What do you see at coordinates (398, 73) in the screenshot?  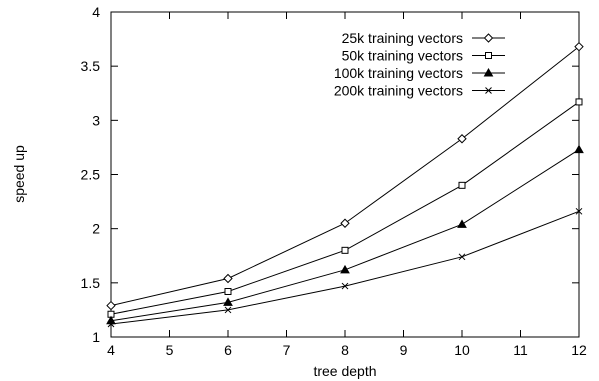 I see `legend-label: 100k training vectors` at bounding box center [398, 73].